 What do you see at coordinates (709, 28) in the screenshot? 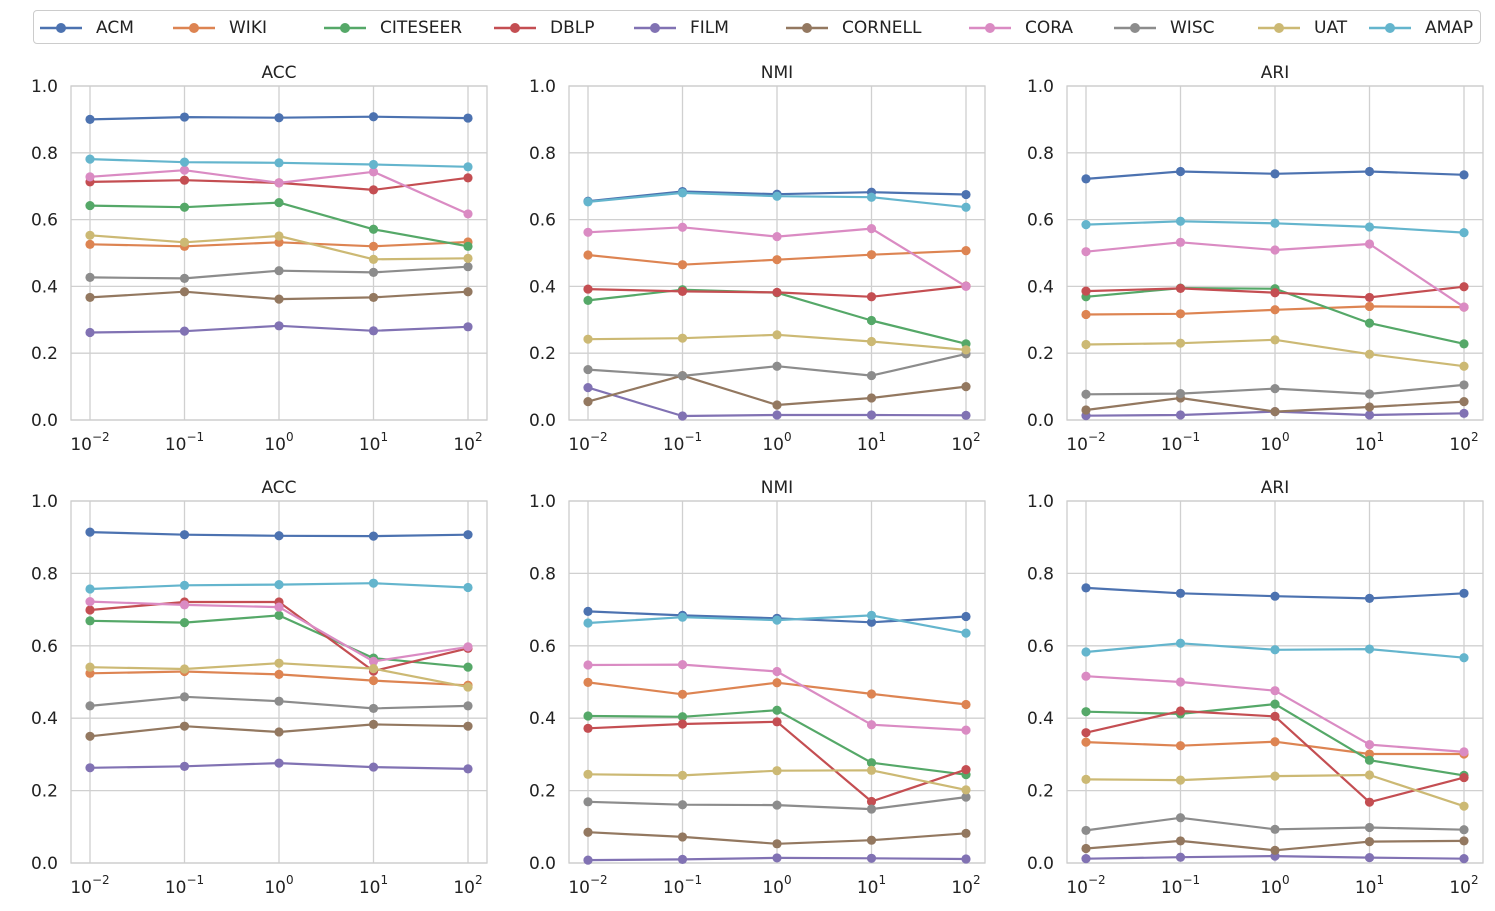
I see `legend-label: FILM` at bounding box center [709, 28].